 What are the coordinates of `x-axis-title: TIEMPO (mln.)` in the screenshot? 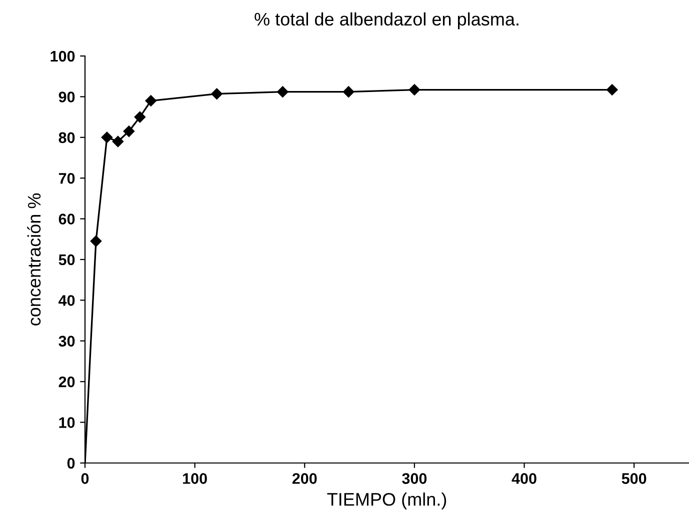 It's located at (386, 501).